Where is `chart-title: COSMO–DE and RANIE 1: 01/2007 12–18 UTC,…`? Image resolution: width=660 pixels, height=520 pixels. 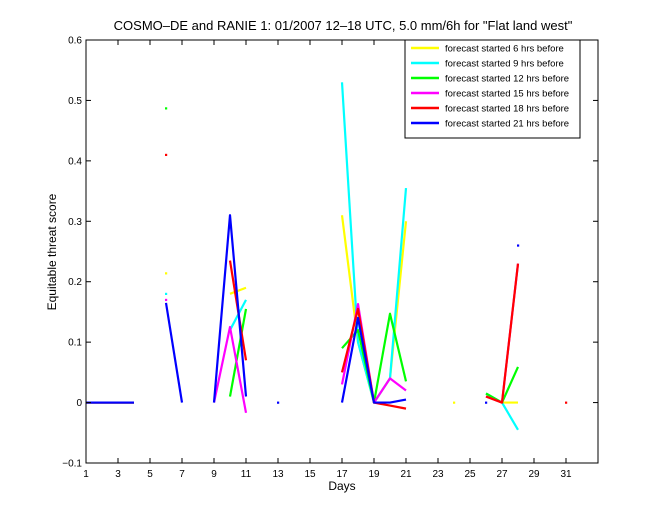 chart-title: COSMO–DE and RANIE 1: 01/2007 12–18 UTC,… is located at coordinates (343, 25).